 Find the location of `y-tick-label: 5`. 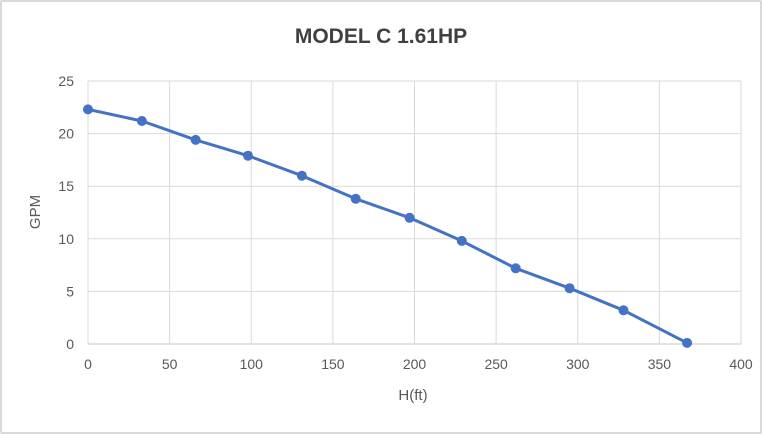

y-tick-label: 5 is located at coordinates (70, 291).